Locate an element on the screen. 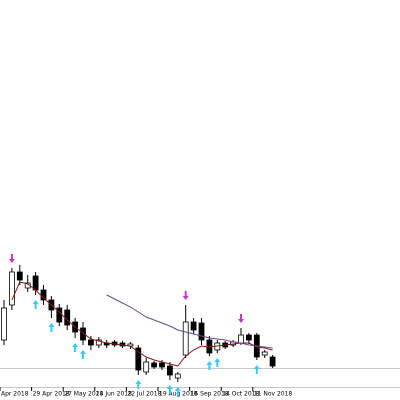  x-tick-label: 16 Sep 2018 is located at coordinates (210, 394).